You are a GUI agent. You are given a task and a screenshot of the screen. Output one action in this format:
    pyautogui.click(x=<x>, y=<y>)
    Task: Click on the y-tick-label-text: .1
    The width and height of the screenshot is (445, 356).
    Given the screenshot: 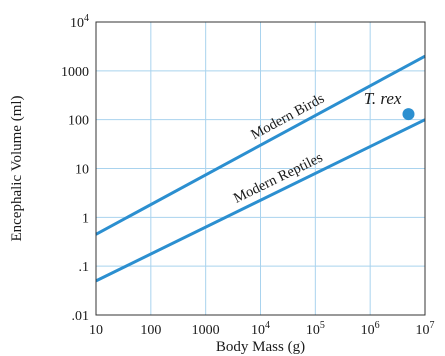 What is the action you would take?
    pyautogui.click(x=84, y=267)
    